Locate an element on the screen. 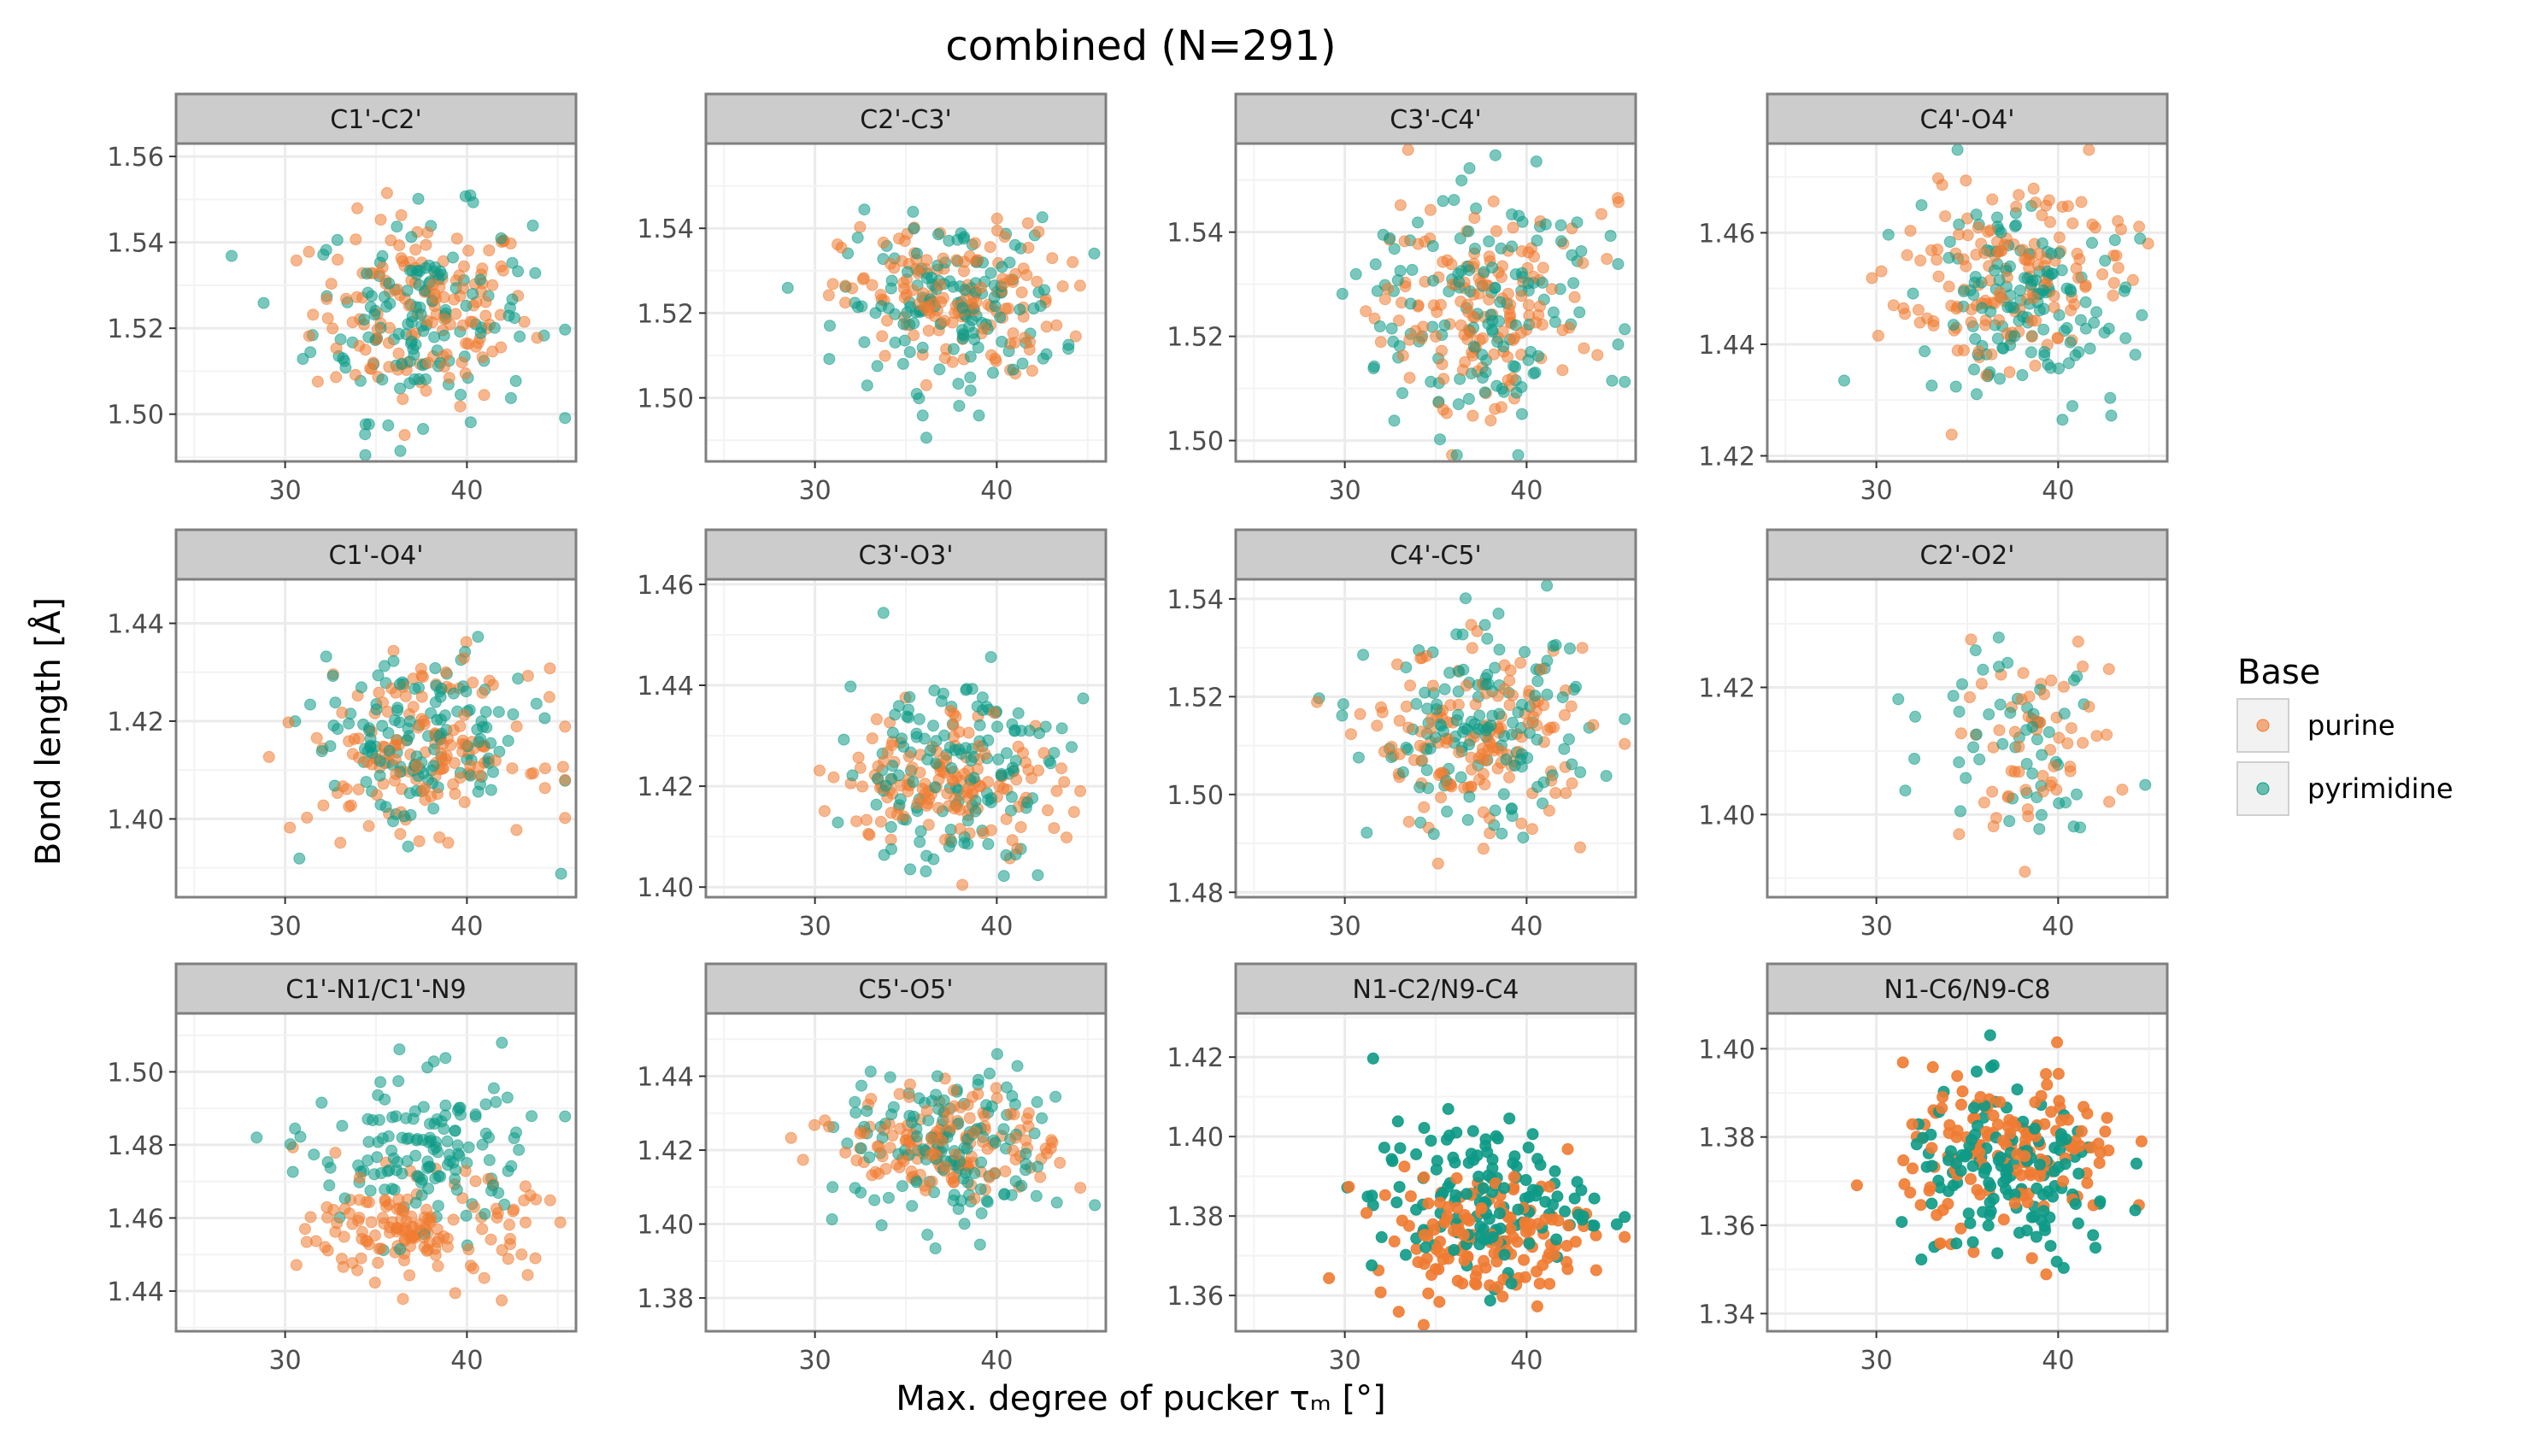  facet-strip-label: N1-C6/N9-C8 is located at coordinates (1967, 990).